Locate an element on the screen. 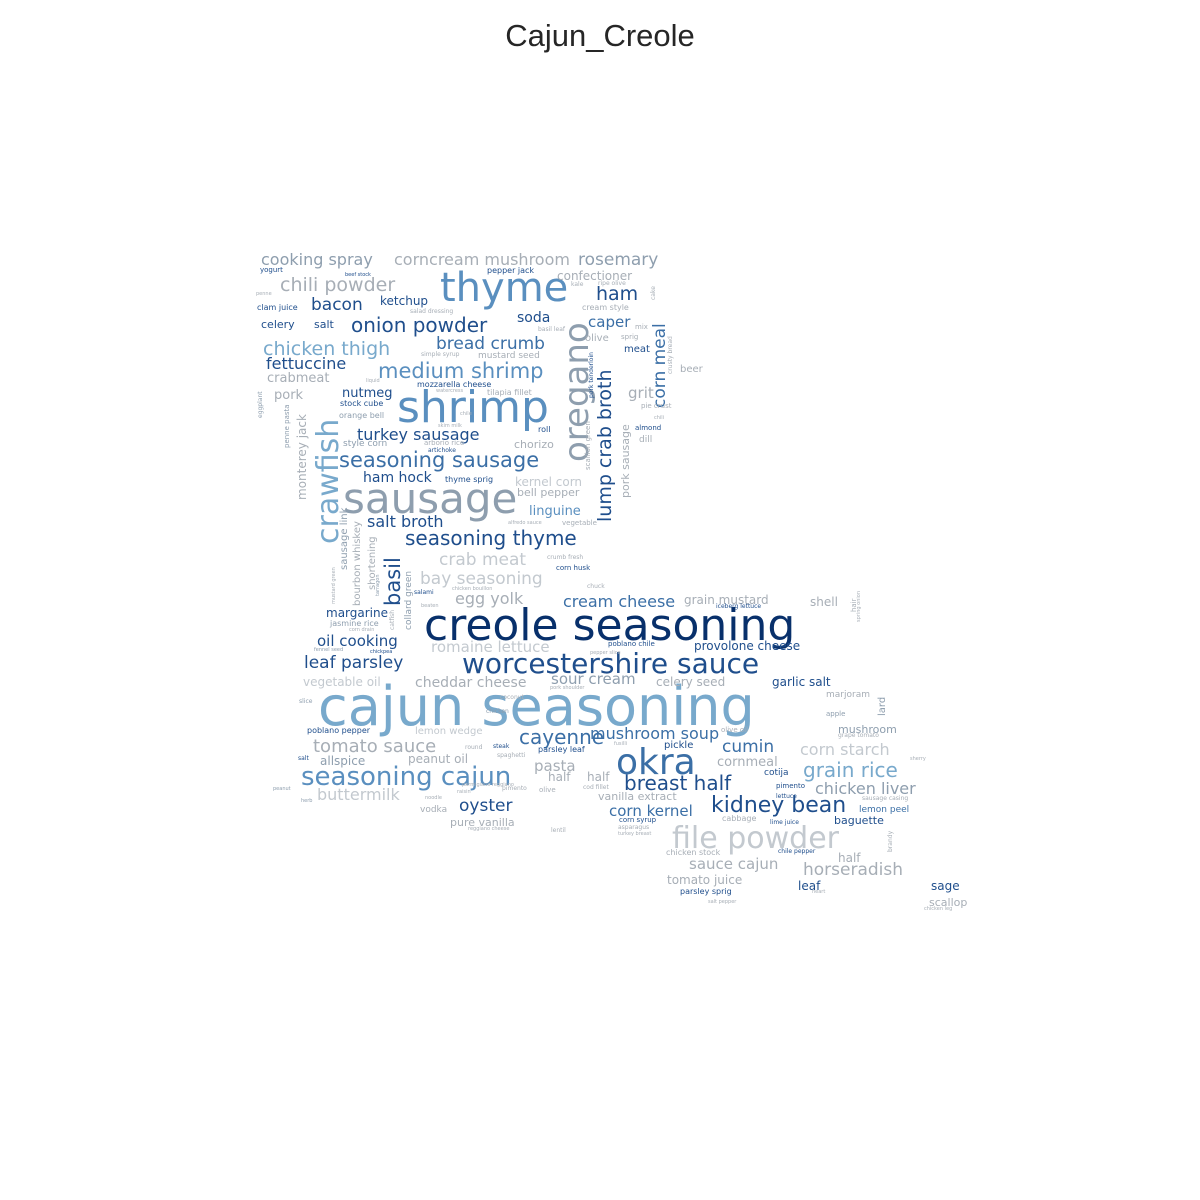 This screenshot has height=1200, width=1200. word-cotija: cotija is located at coordinates (776, 773).